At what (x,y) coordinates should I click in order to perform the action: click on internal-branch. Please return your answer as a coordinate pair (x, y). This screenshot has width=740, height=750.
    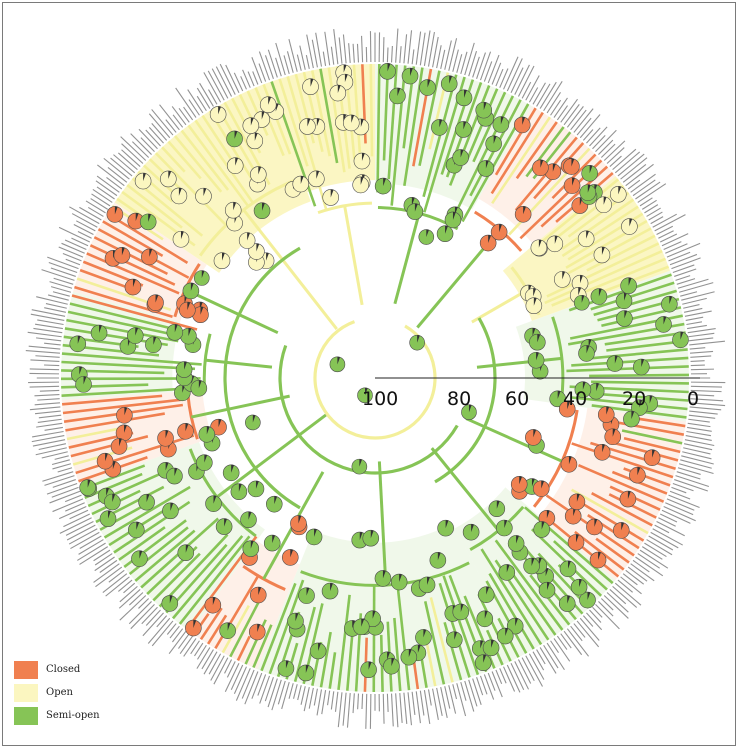
    Looking at the image, I should click on (514, 440).